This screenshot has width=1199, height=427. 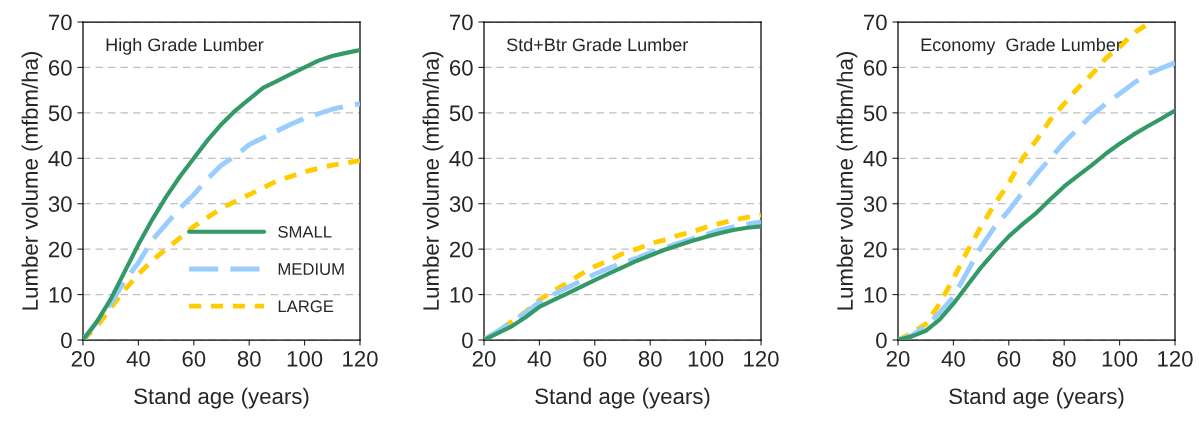 What do you see at coordinates (305, 231) in the screenshot?
I see `legend-label: SMALL` at bounding box center [305, 231].